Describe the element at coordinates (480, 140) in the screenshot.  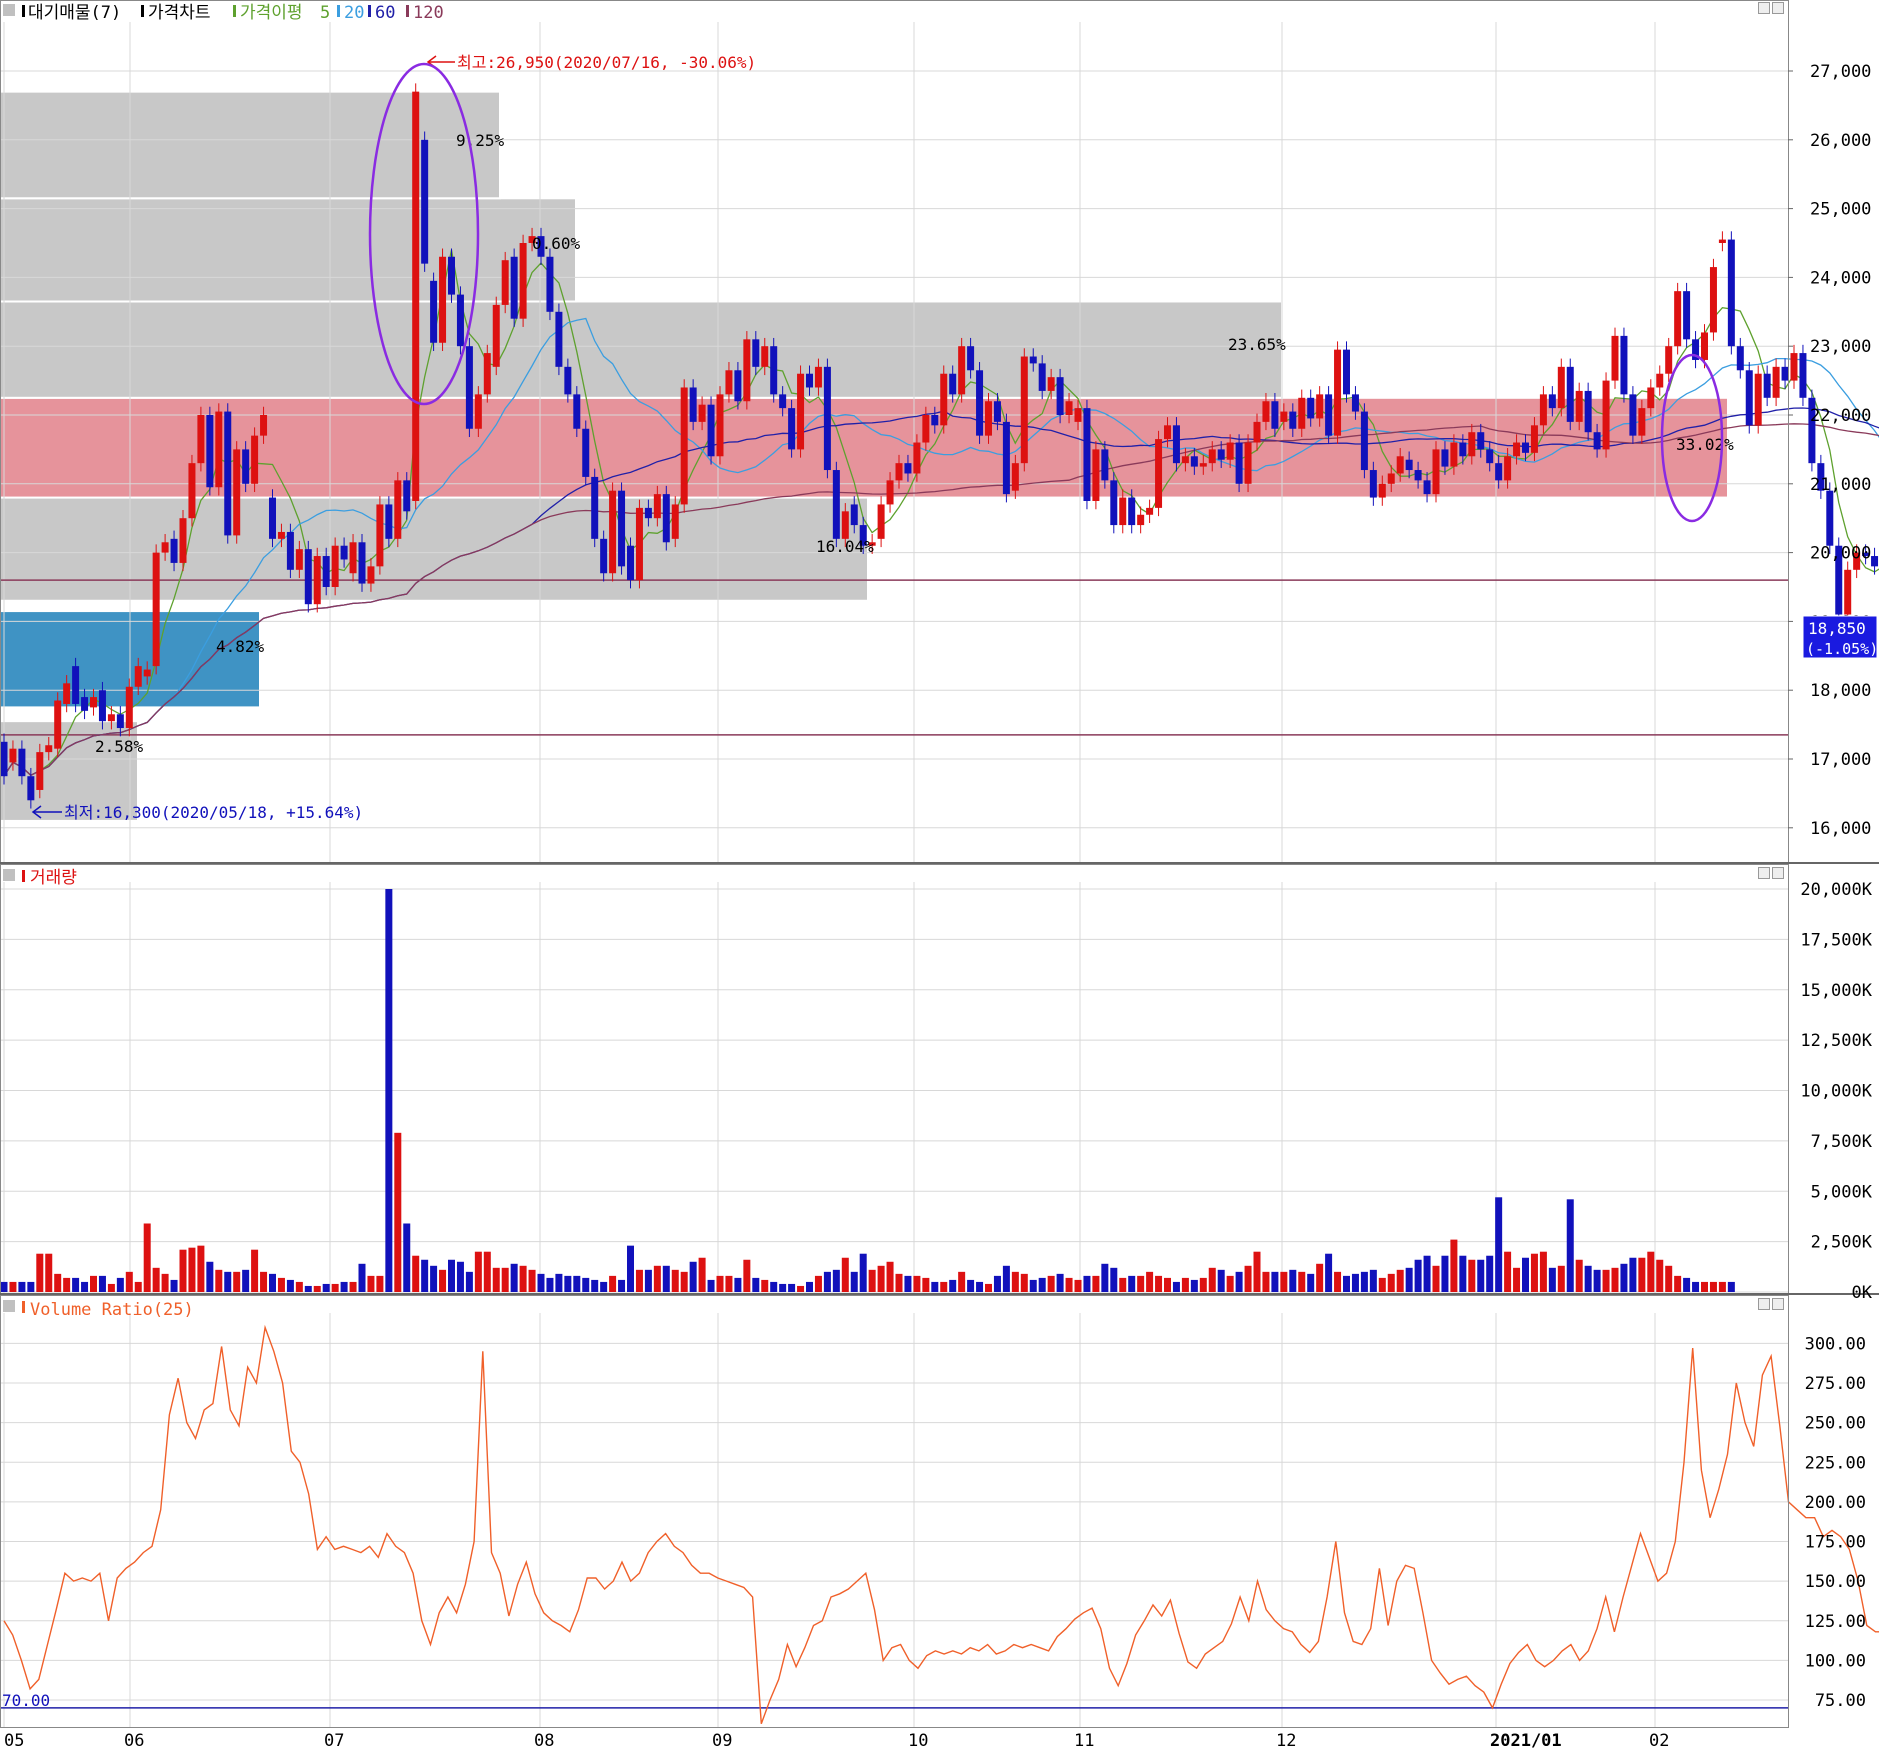
I see `profile-pct-label: 9.25%` at that location.